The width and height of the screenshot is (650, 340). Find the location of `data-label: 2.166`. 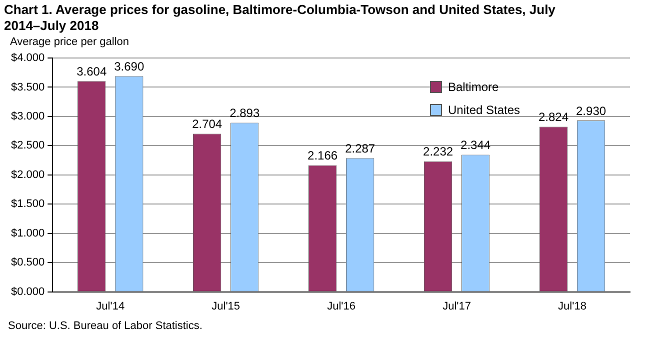

data-label: 2.166 is located at coordinates (323, 155).